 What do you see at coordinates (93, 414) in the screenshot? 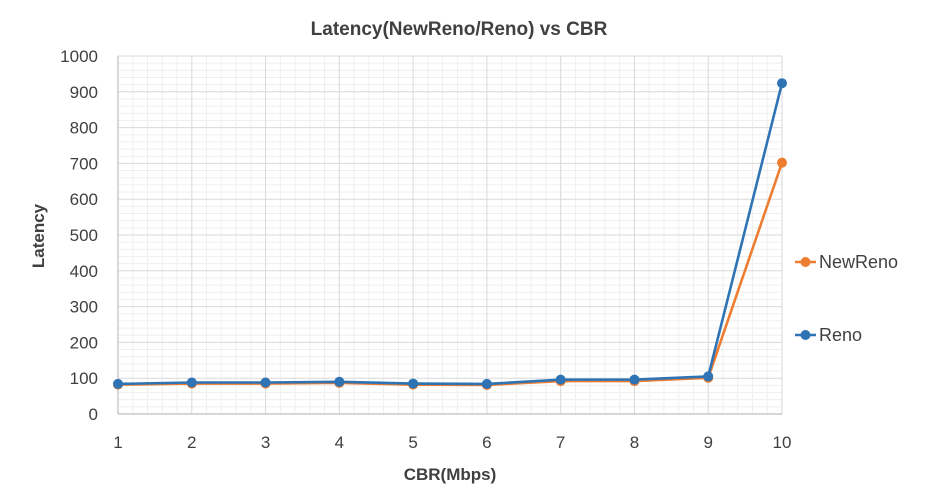
I see `y-tick-label: 0` at bounding box center [93, 414].